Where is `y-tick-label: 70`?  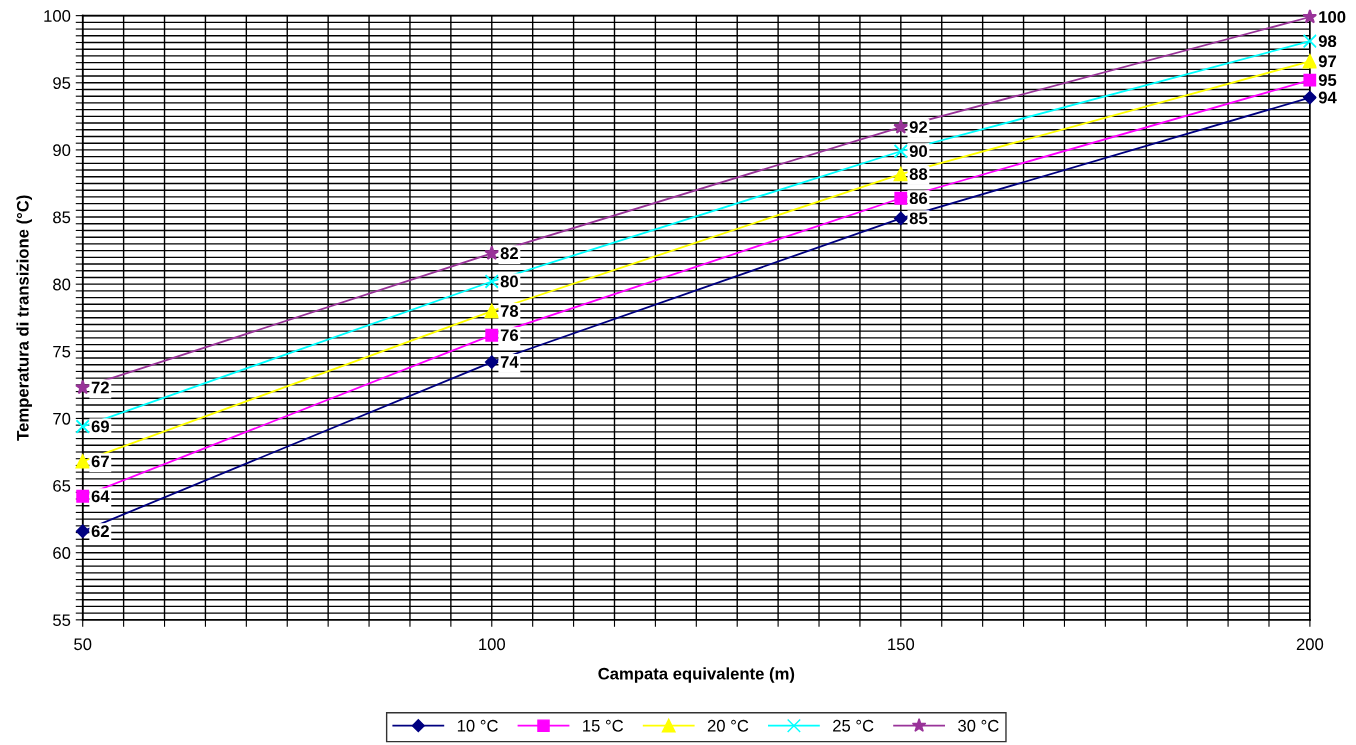 y-tick-label: 70 is located at coordinates (62, 418).